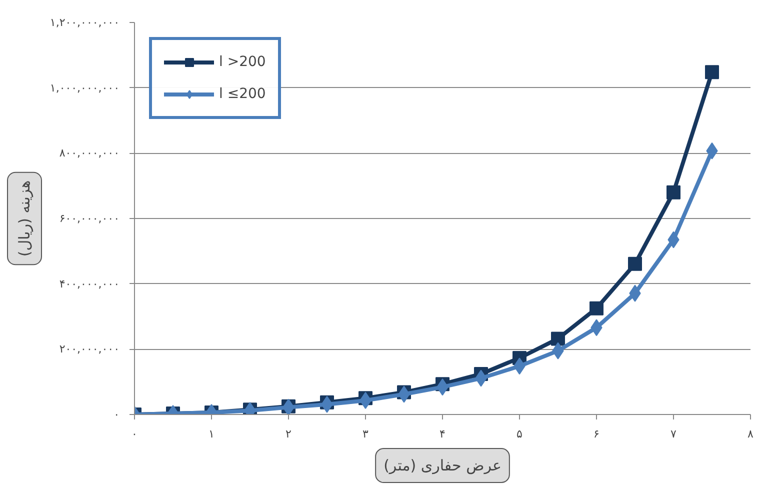  What do you see at coordinates (89, 218) in the screenshot?
I see `y-tick-label: ۶۰۰,۰۰۰,۰۰۰` at bounding box center [89, 218].